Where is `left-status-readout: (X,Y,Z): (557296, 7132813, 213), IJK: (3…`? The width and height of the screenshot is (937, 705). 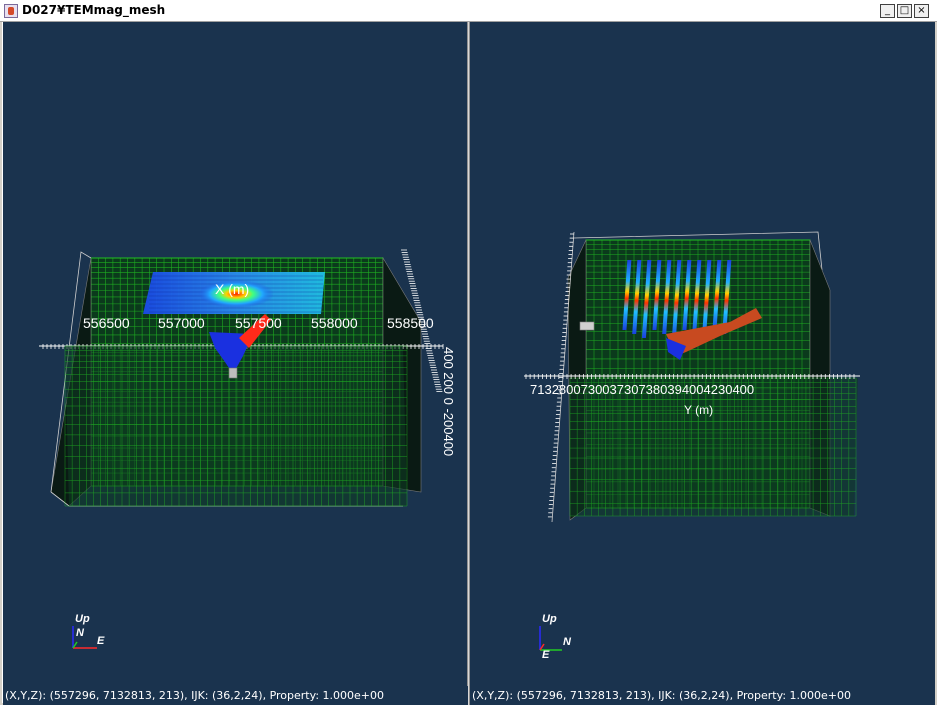
left-status-readout: (X,Y,Z): (557296, 7132813, 213), IJK: (3… is located at coordinates (235, 695).